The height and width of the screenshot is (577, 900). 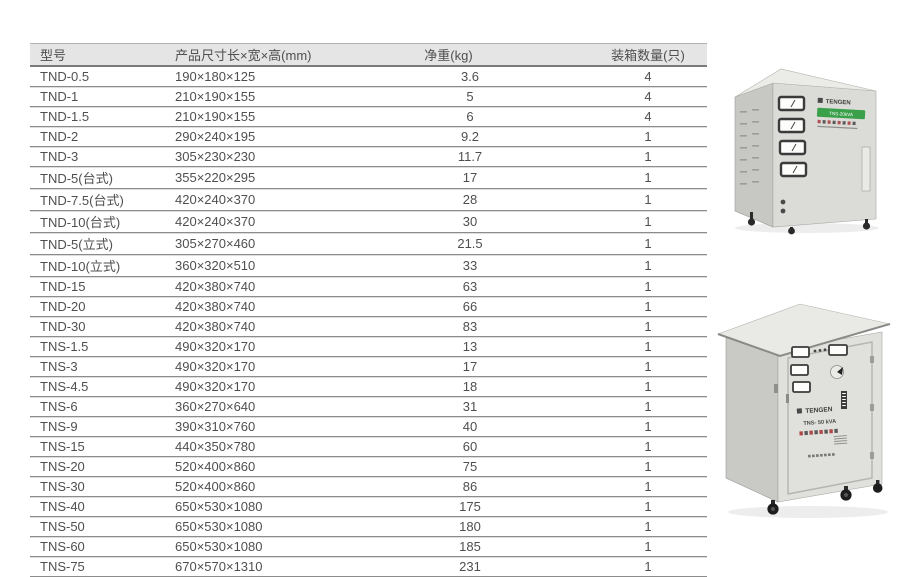 I want to click on cell-weight: 30, so click(x=470, y=221).